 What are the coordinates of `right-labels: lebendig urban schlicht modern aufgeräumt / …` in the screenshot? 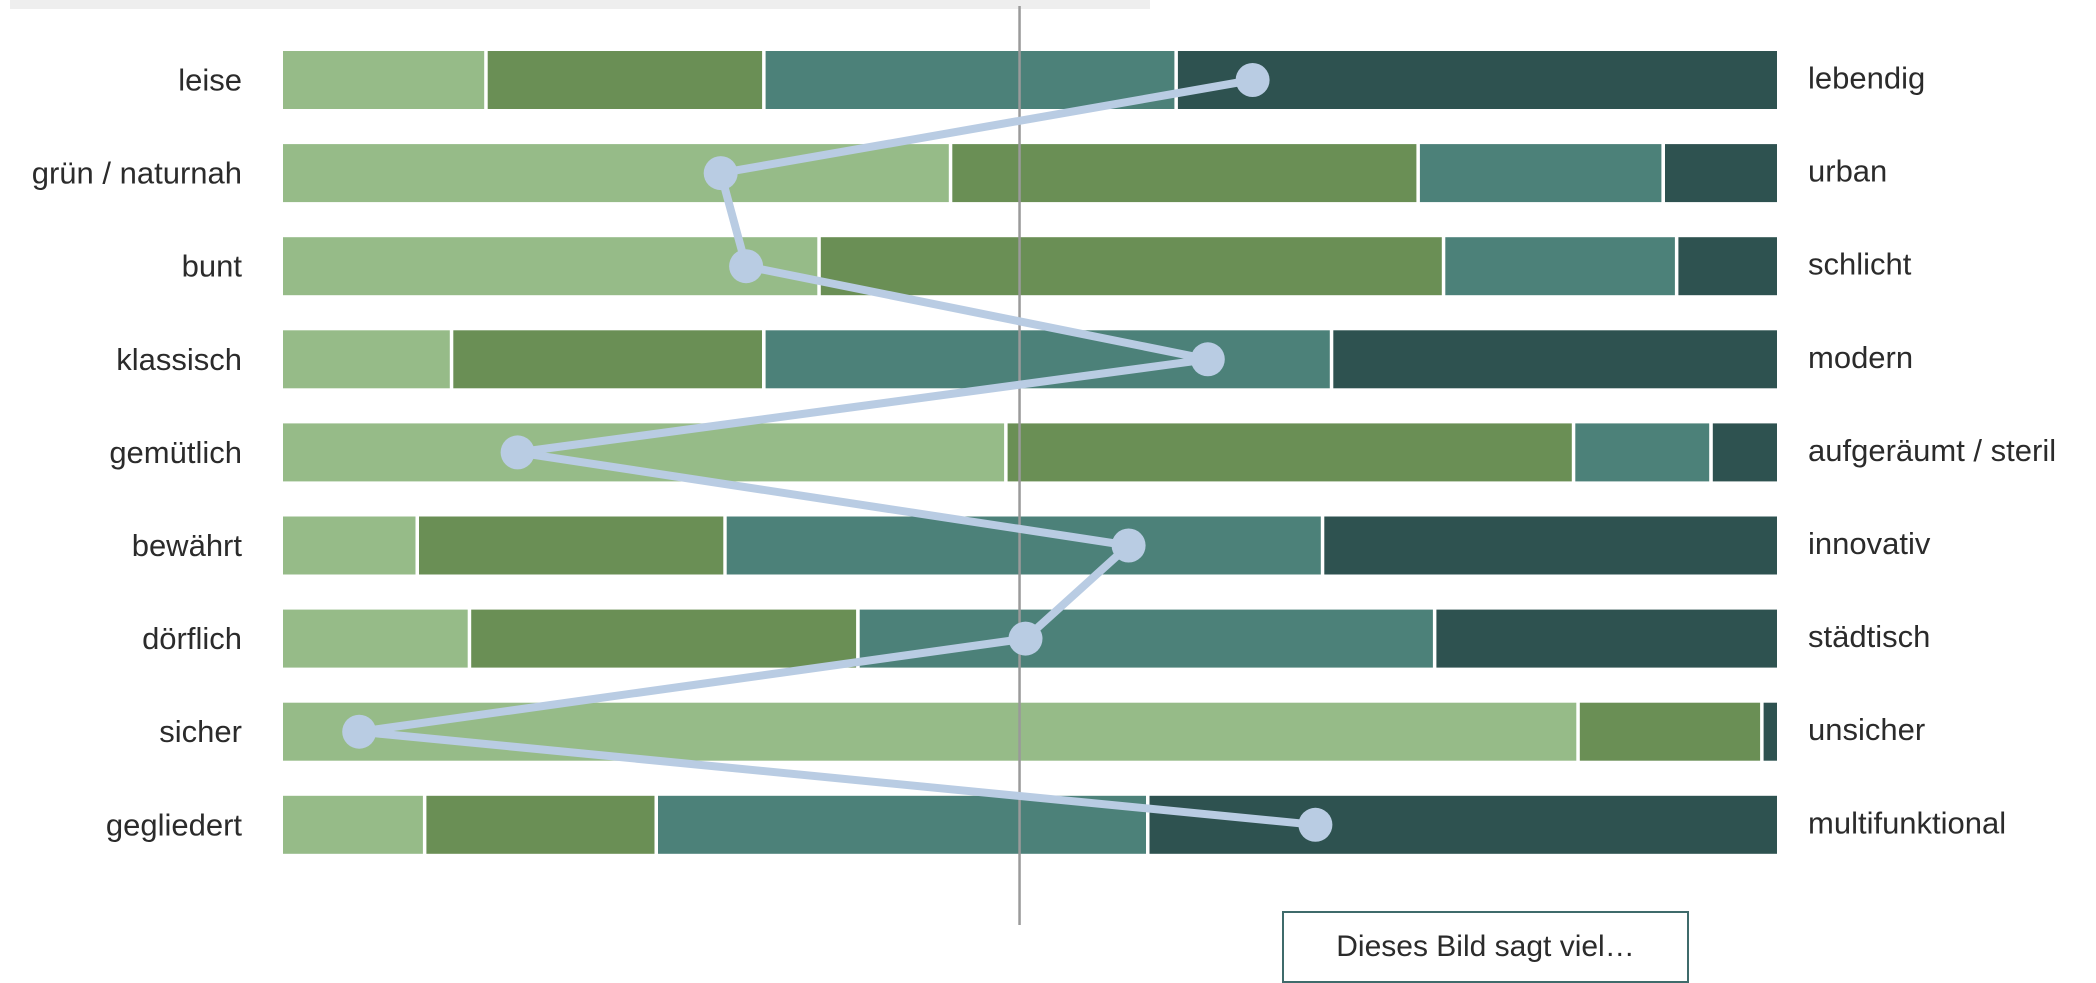 It's located at (1932, 451).